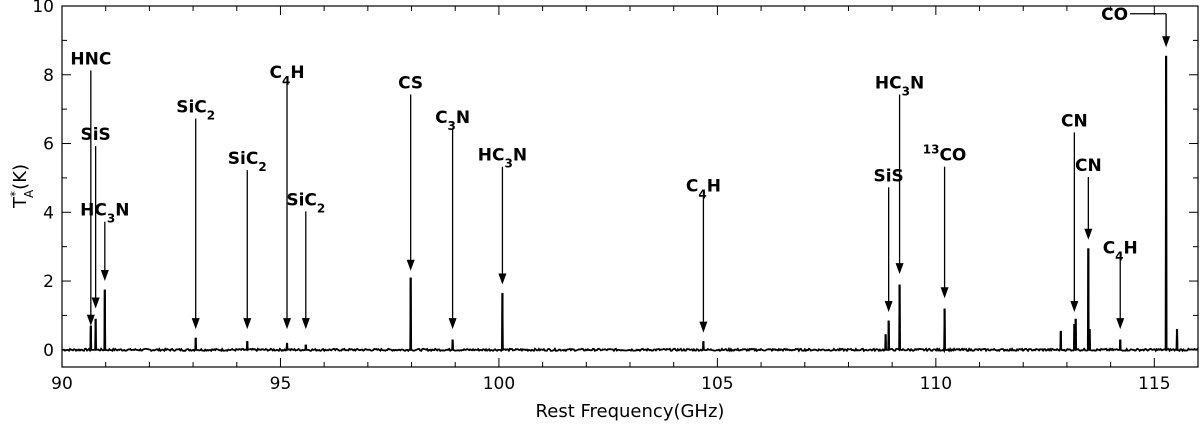  What do you see at coordinates (15, 194) in the screenshot?
I see `y-axis-label-sup: *` at bounding box center [15, 194].